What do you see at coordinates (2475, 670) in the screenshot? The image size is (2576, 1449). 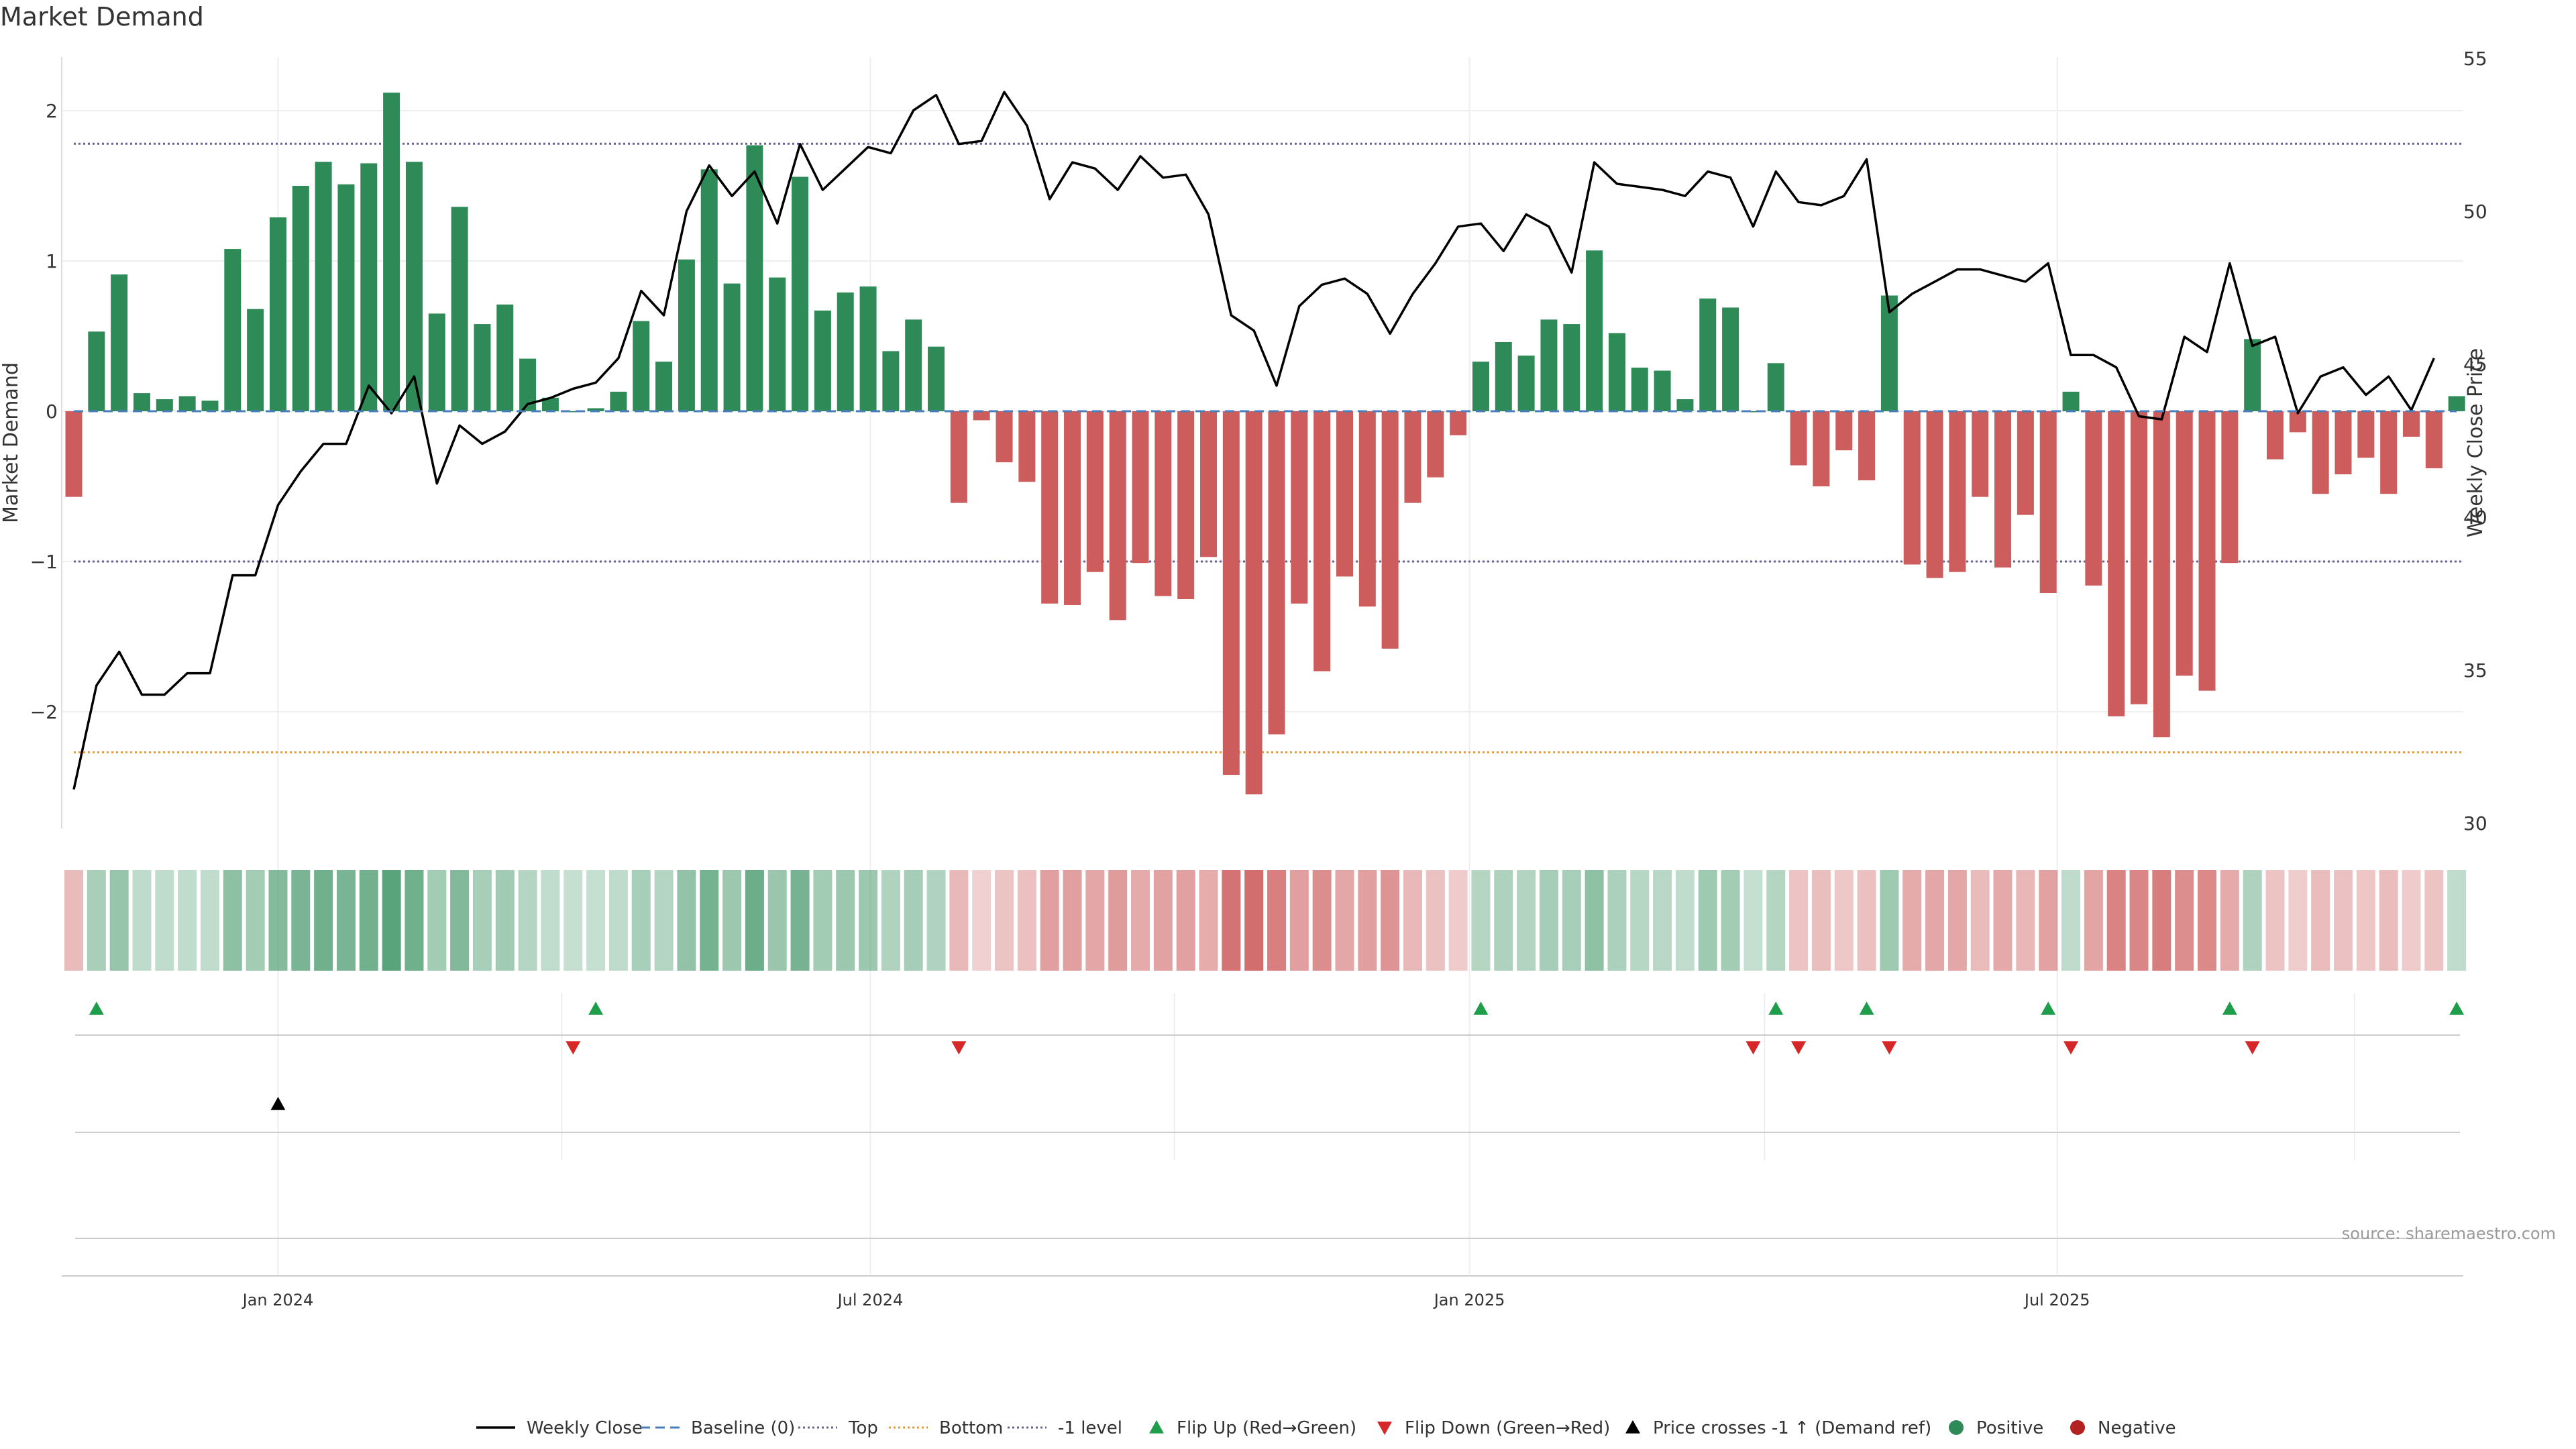 I see `right-tick-label: 35` at bounding box center [2475, 670].